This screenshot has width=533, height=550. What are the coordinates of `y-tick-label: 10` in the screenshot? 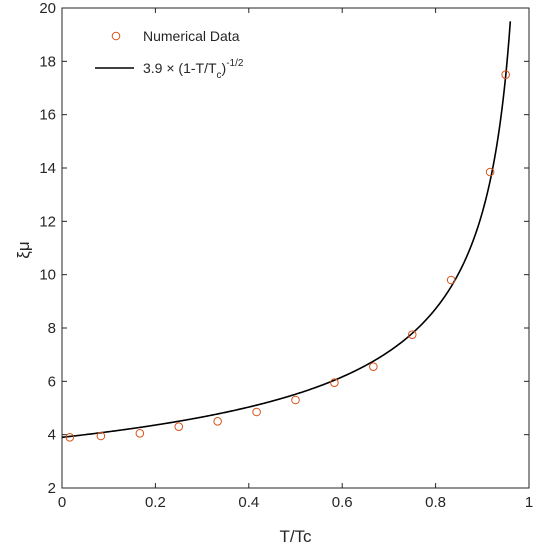 It's located at (47, 275).